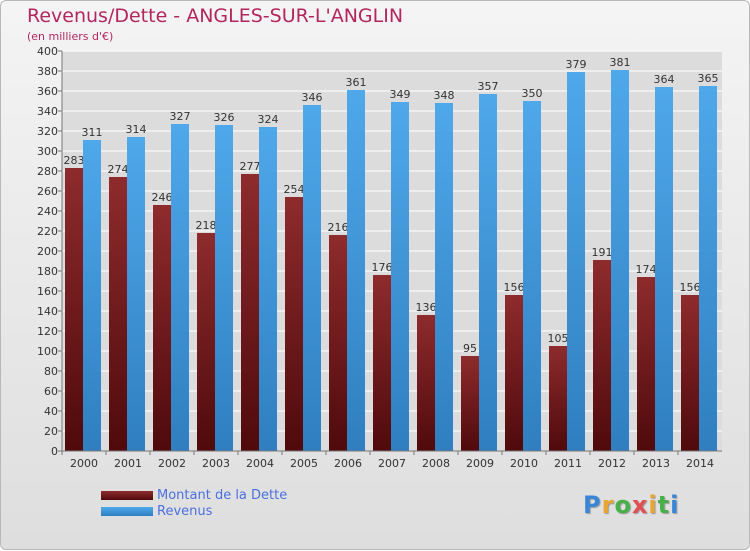 The image size is (750, 551). Describe the element at coordinates (294, 189) in the screenshot. I see `data-label-debt: 254` at that location.